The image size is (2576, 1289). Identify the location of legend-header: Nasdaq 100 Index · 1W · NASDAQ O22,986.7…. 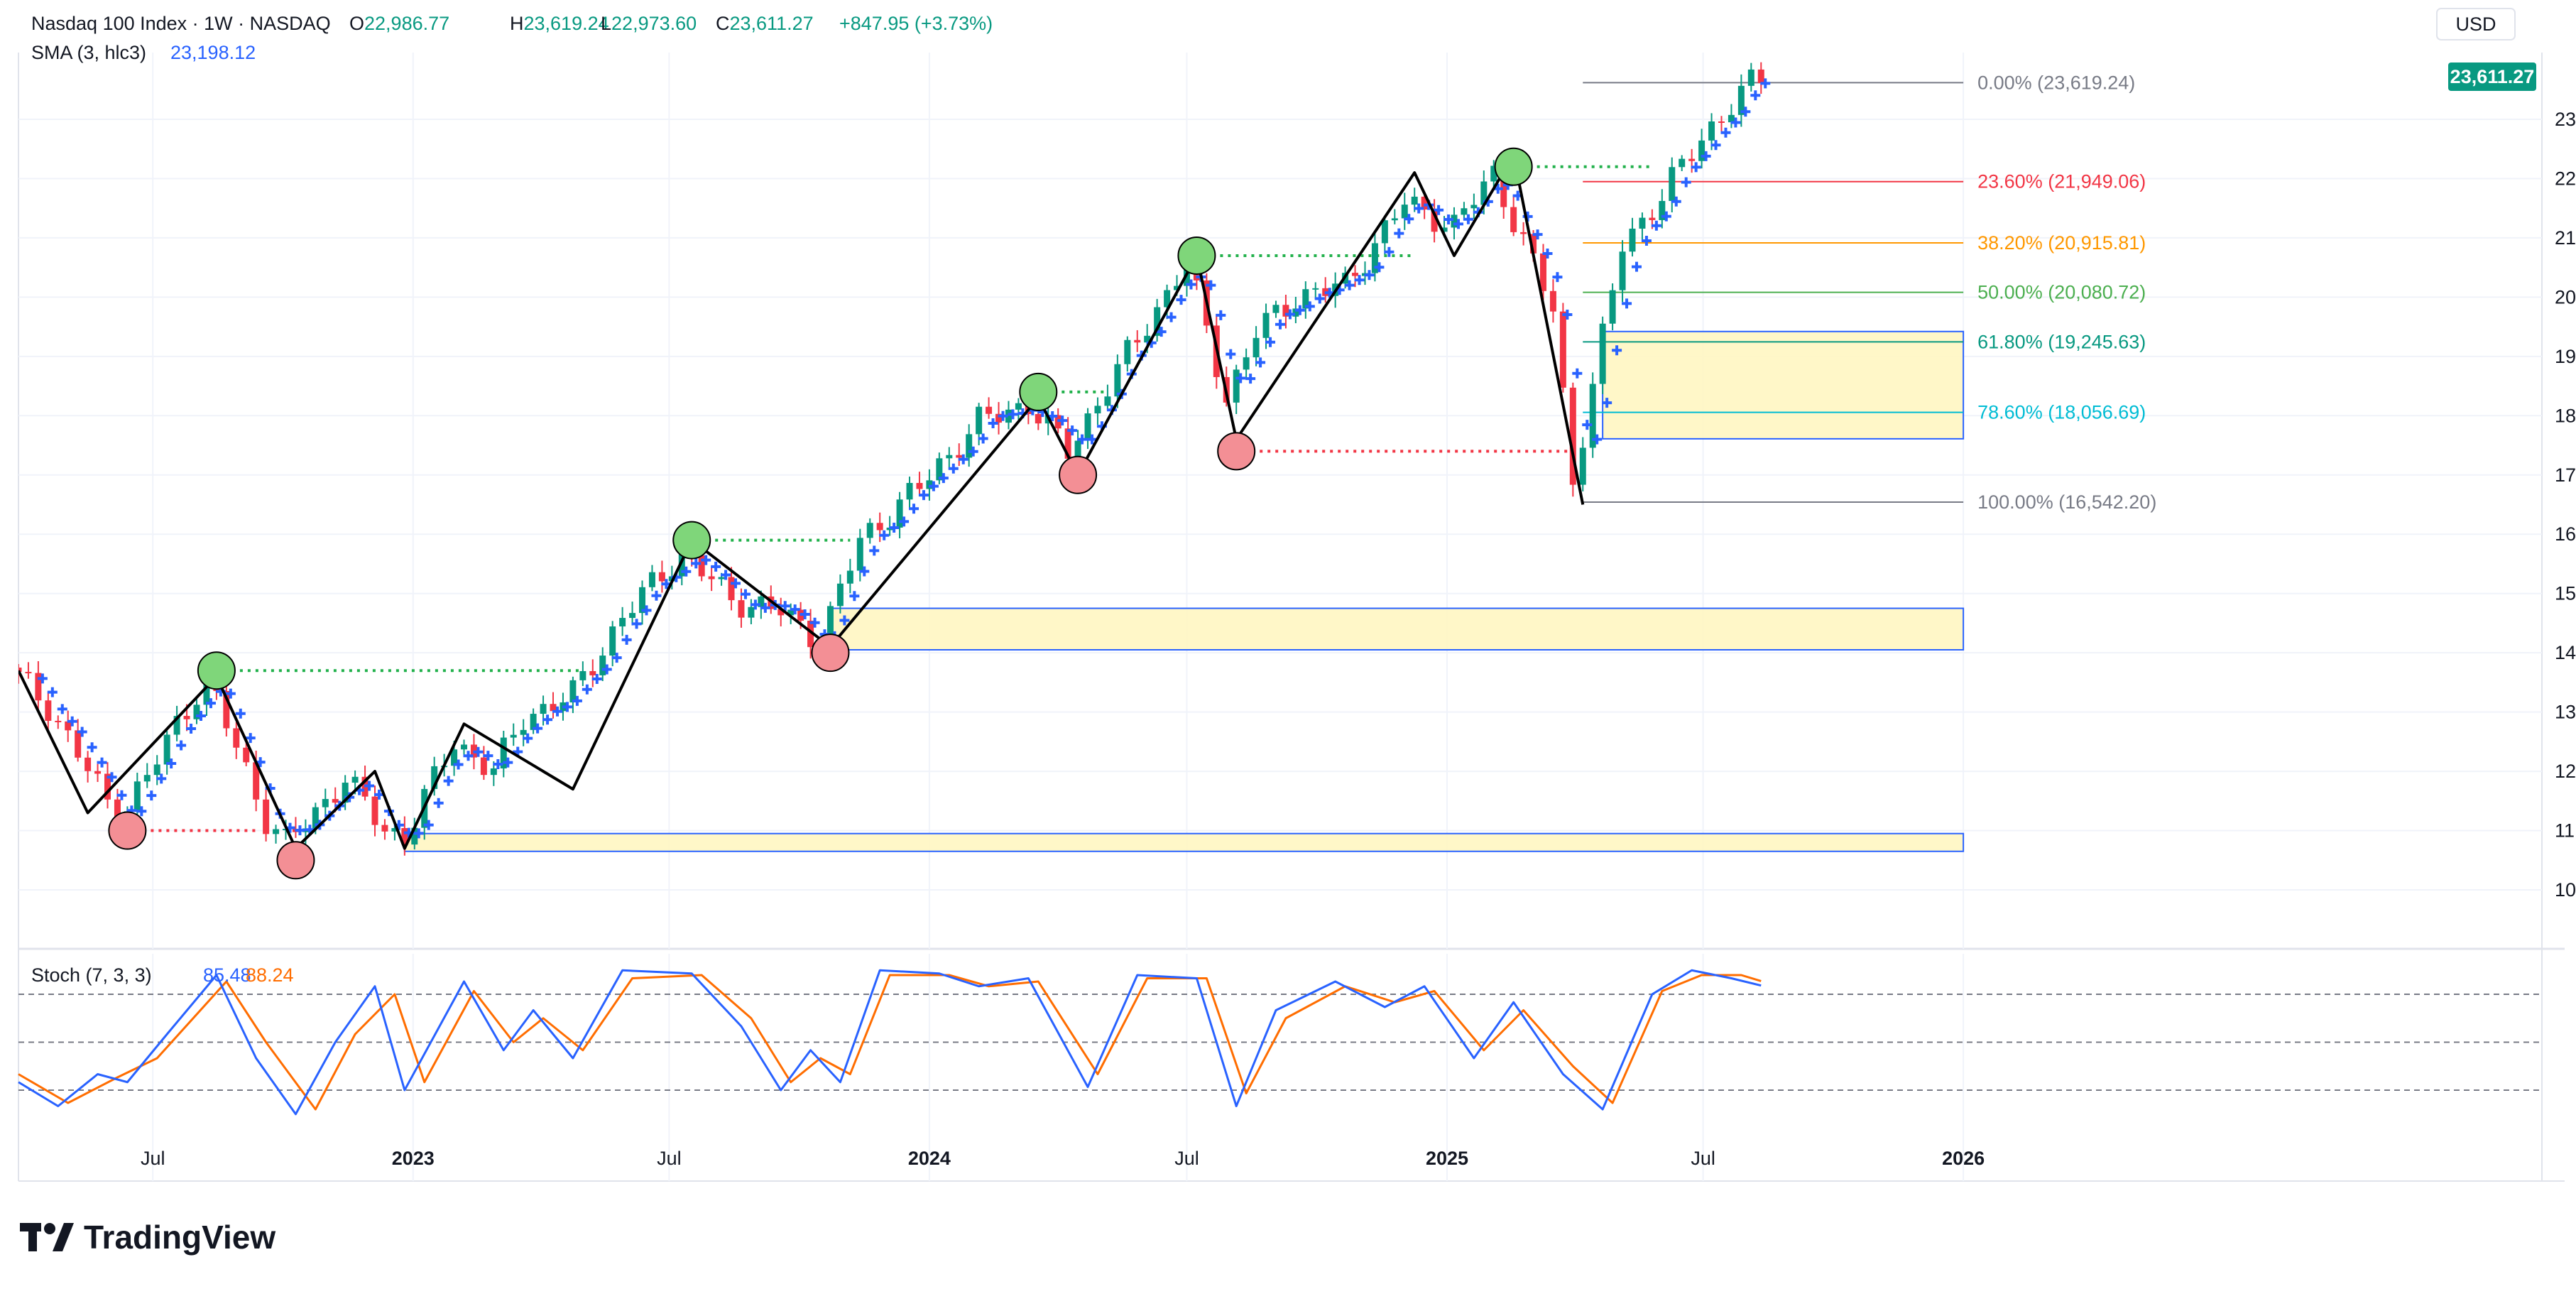
(512, 38).